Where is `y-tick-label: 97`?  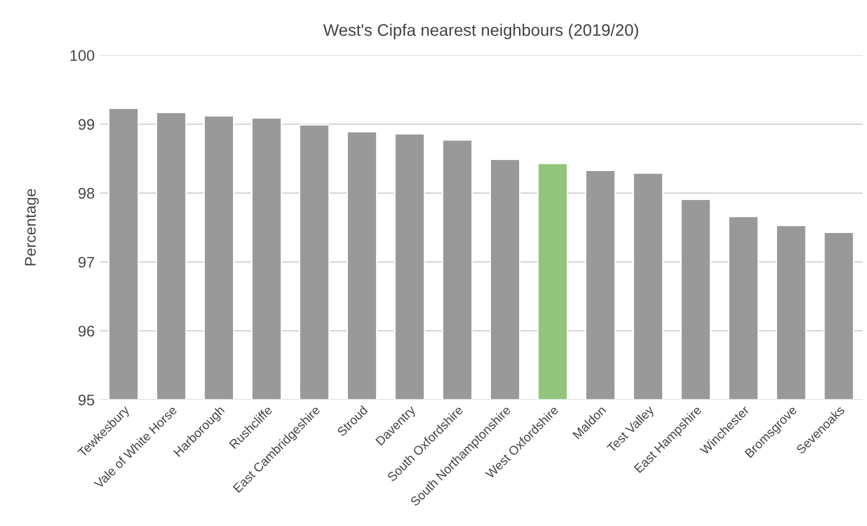 y-tick-label: 97 is located at coordinates (86, 262).